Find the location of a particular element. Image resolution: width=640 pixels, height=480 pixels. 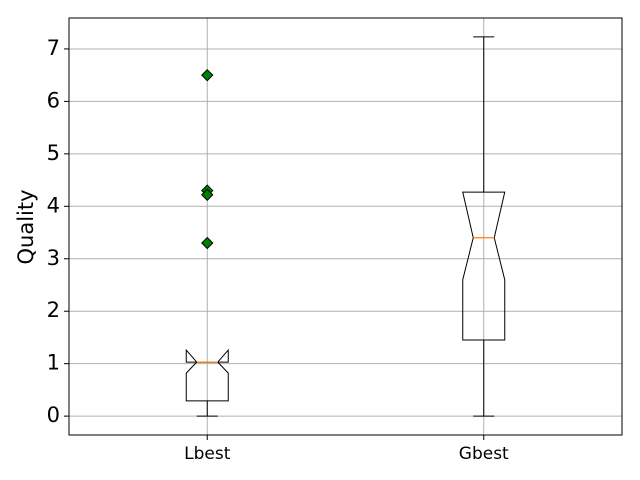

y-tick-label: 5 is located at coordinates (53, 153).